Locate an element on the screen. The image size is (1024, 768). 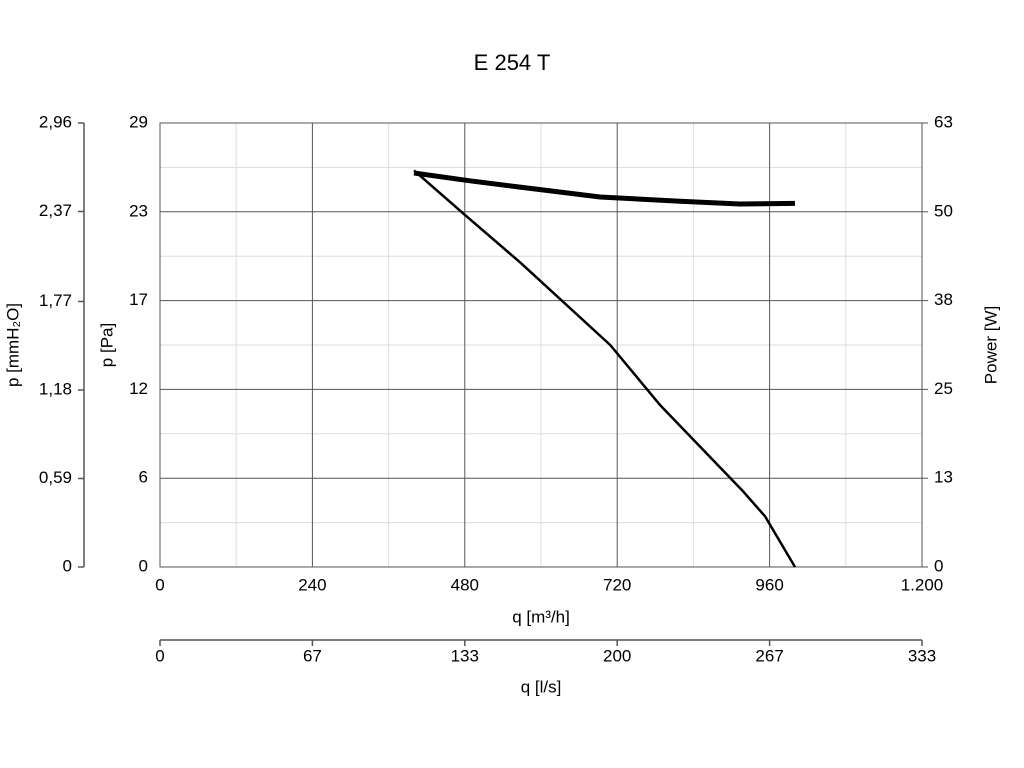
y3-tick-label: 0 is located at coordinates (67, 565).